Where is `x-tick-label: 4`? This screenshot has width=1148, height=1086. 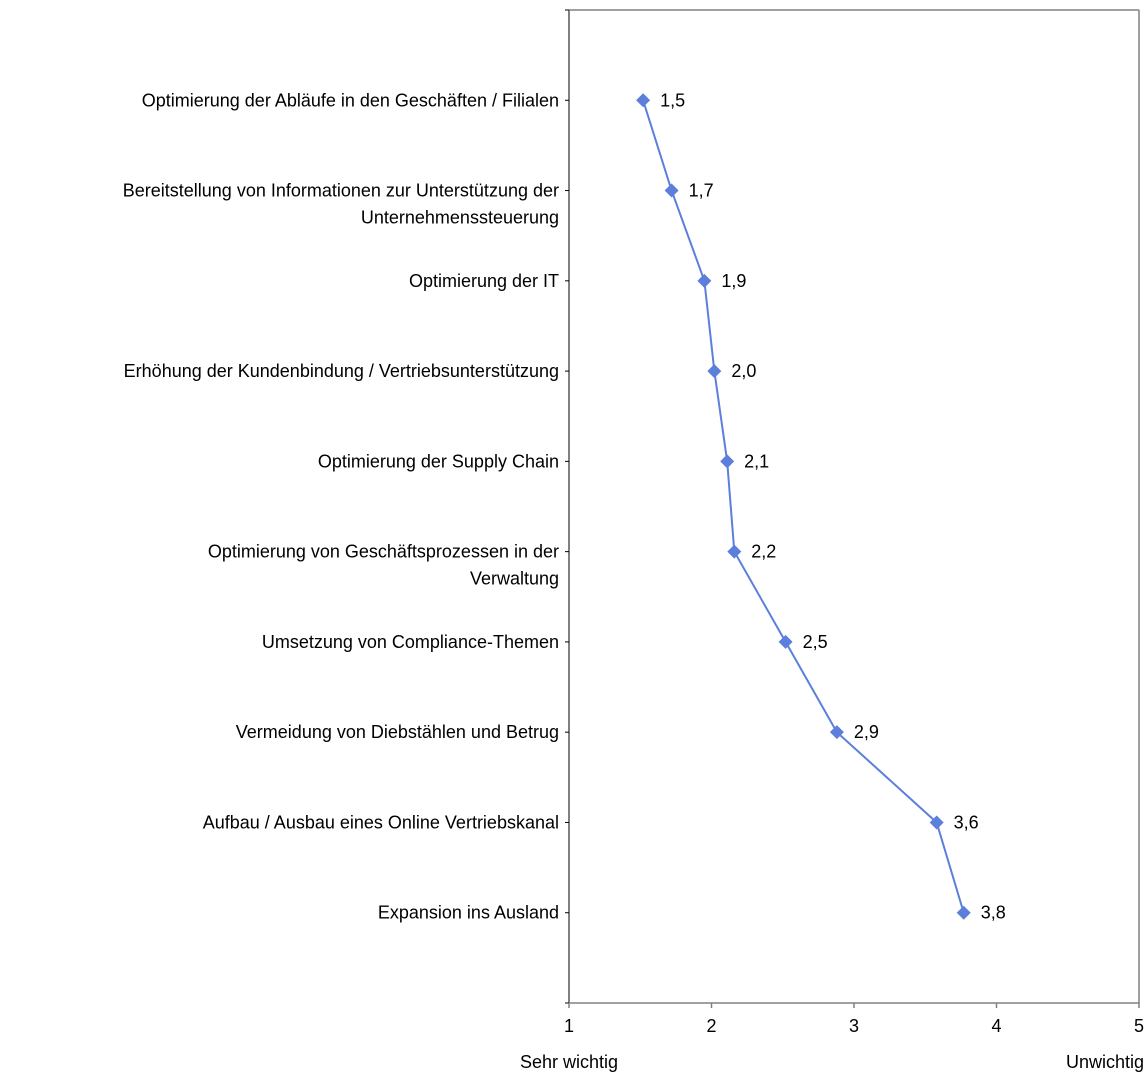
x-tick-label: 4 is located at coordinates (996, 1026).